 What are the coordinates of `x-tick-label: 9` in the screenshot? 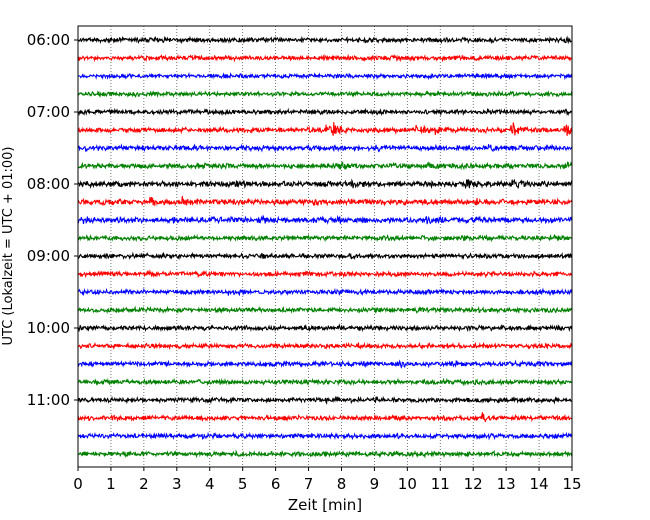 It's located at (375, 484).